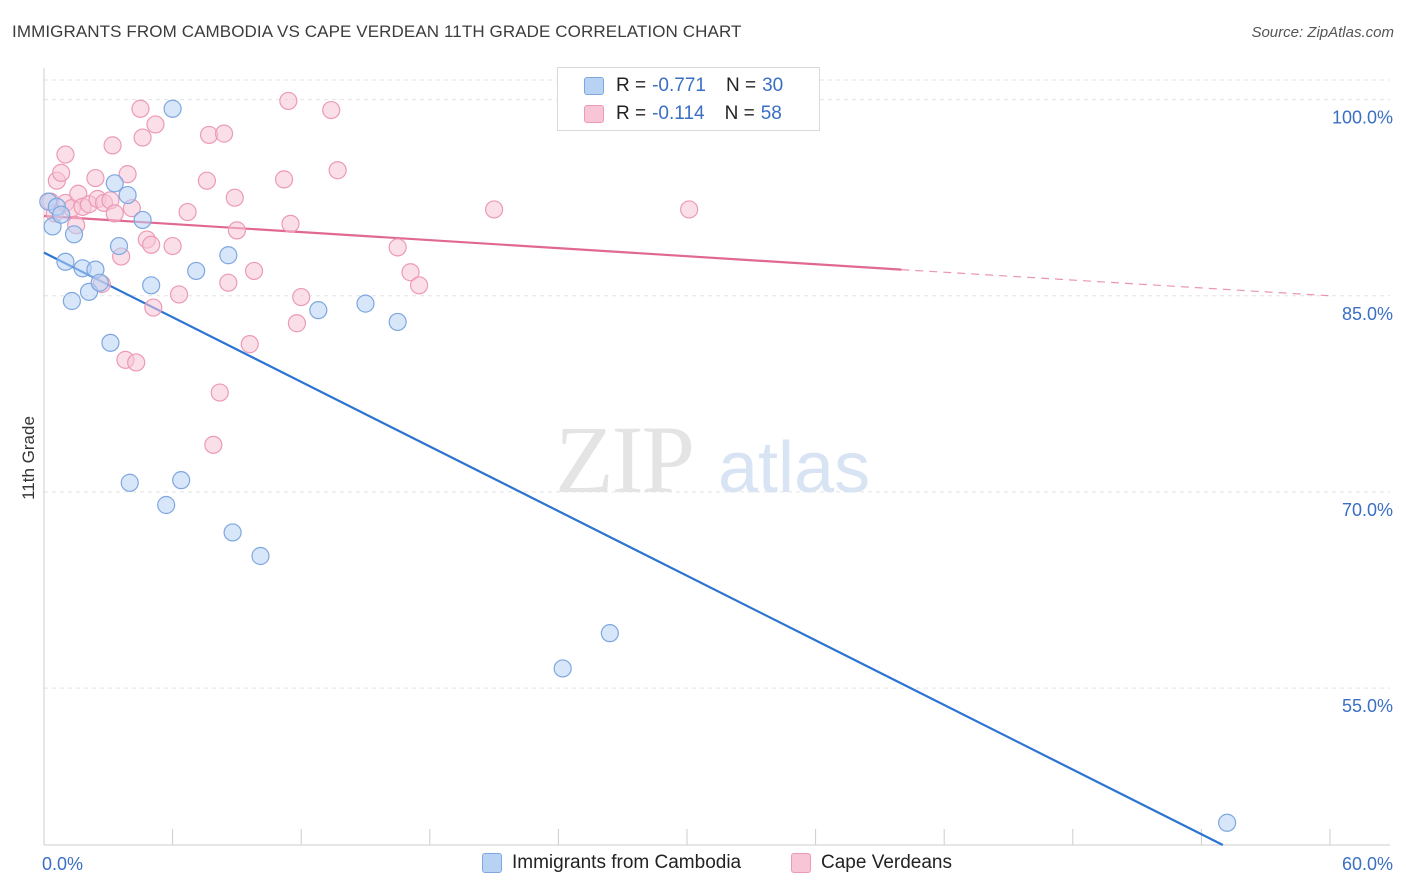  I want to click on series-swatch-pink, so click(801, 863).